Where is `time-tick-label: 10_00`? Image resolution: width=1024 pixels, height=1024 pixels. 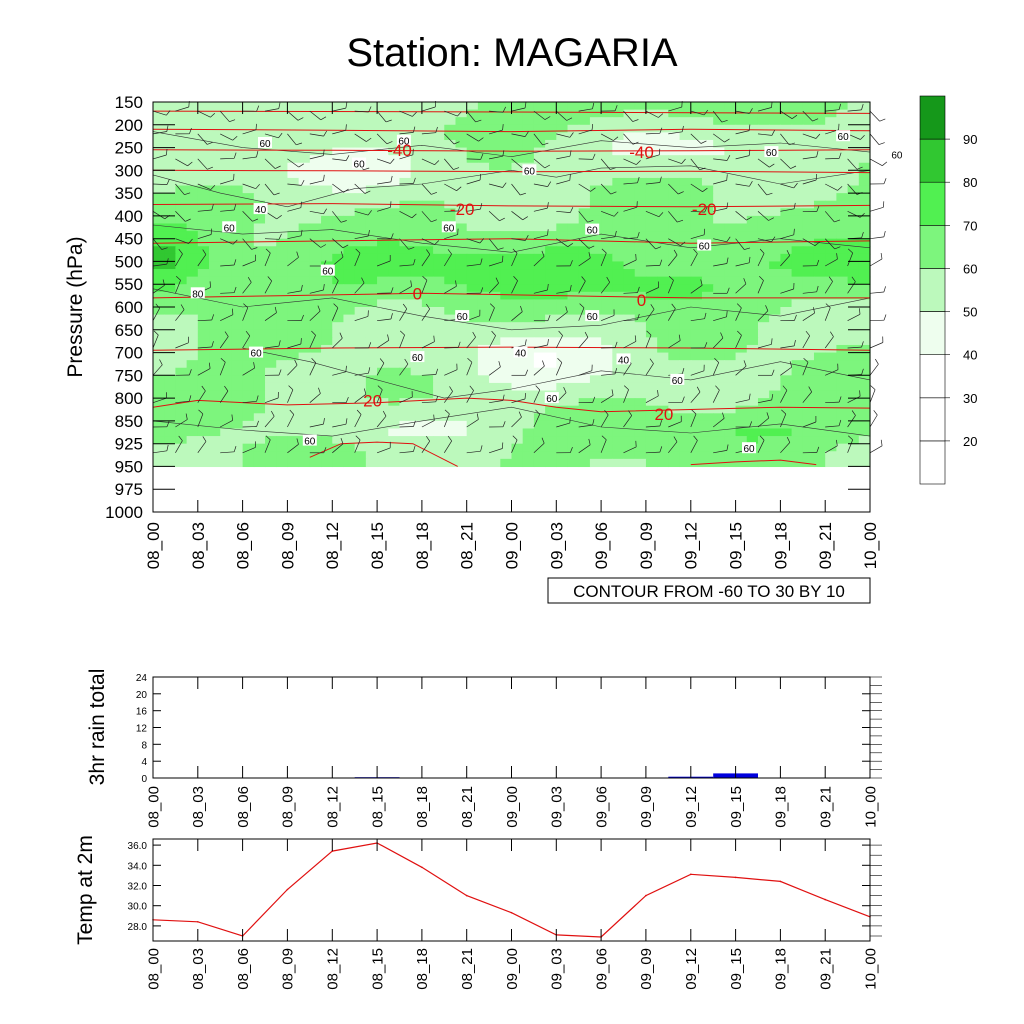
time-tick-label: 10_00 is located at coordinates (870, 545).